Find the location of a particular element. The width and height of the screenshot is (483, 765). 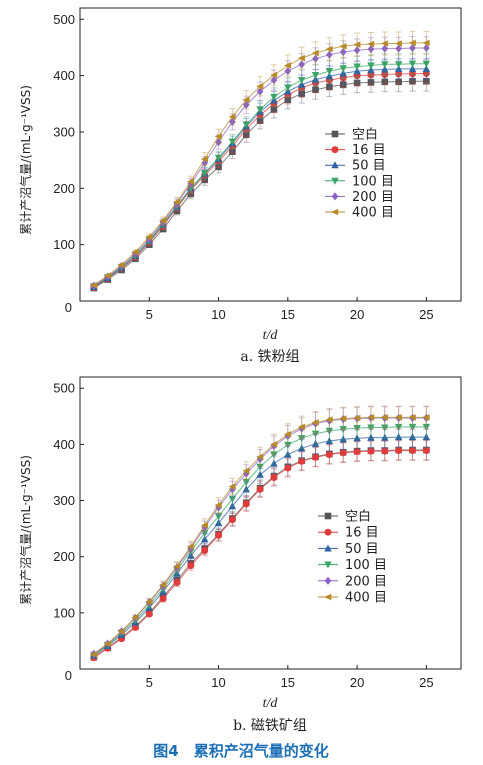

panel-b-x-tick-label: 5 is located at coordinates (149, 682).